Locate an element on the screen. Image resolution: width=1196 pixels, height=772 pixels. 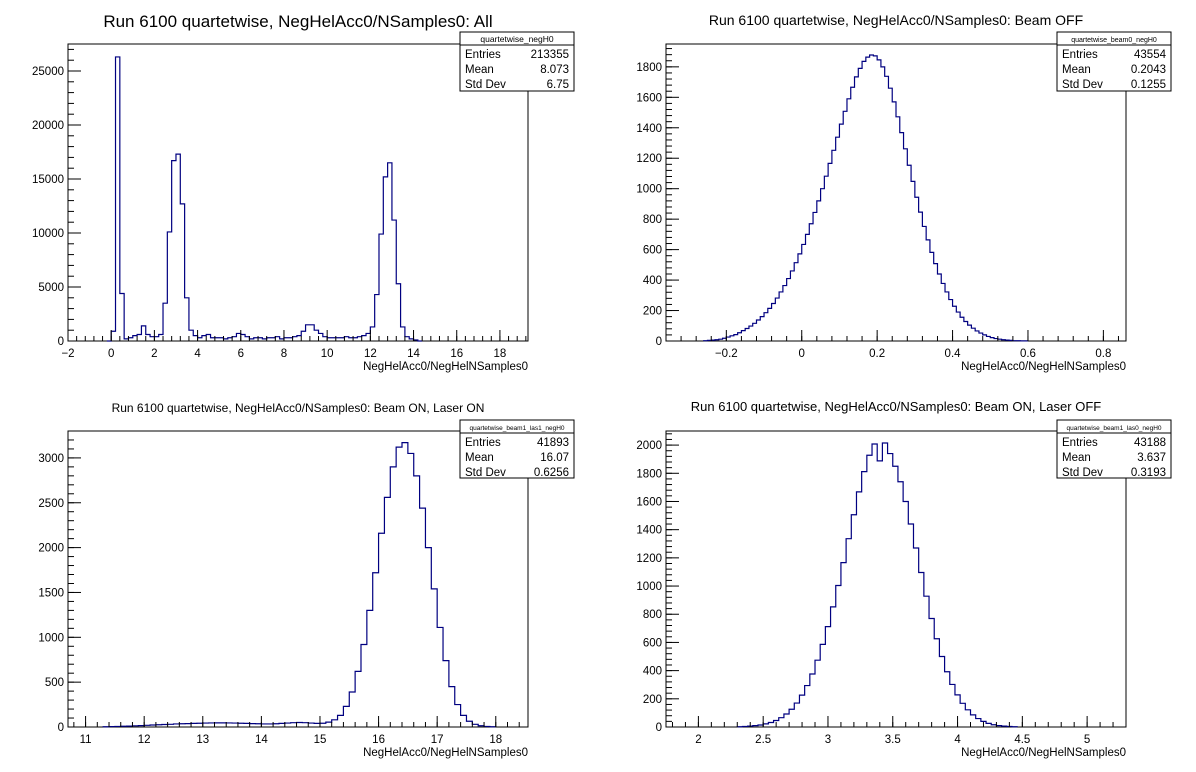
y-tick-label: 800 is located at coordinates (652, 220).